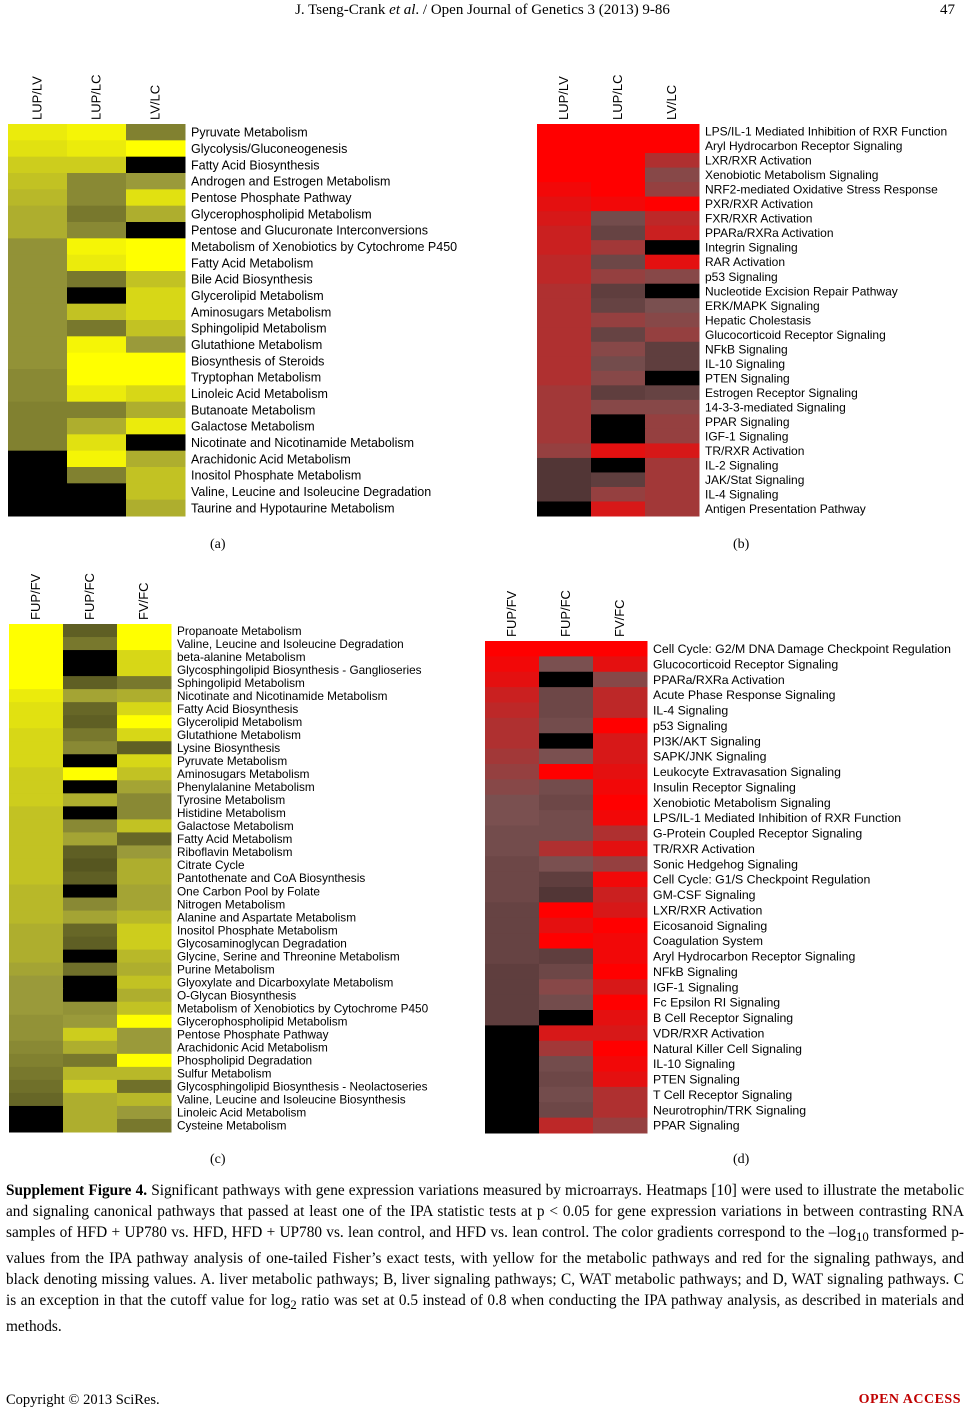  Describe the element at coordinates (785, 509) in the screenshot. I see `row-label: Antigen Presentation Pathway` at that location.